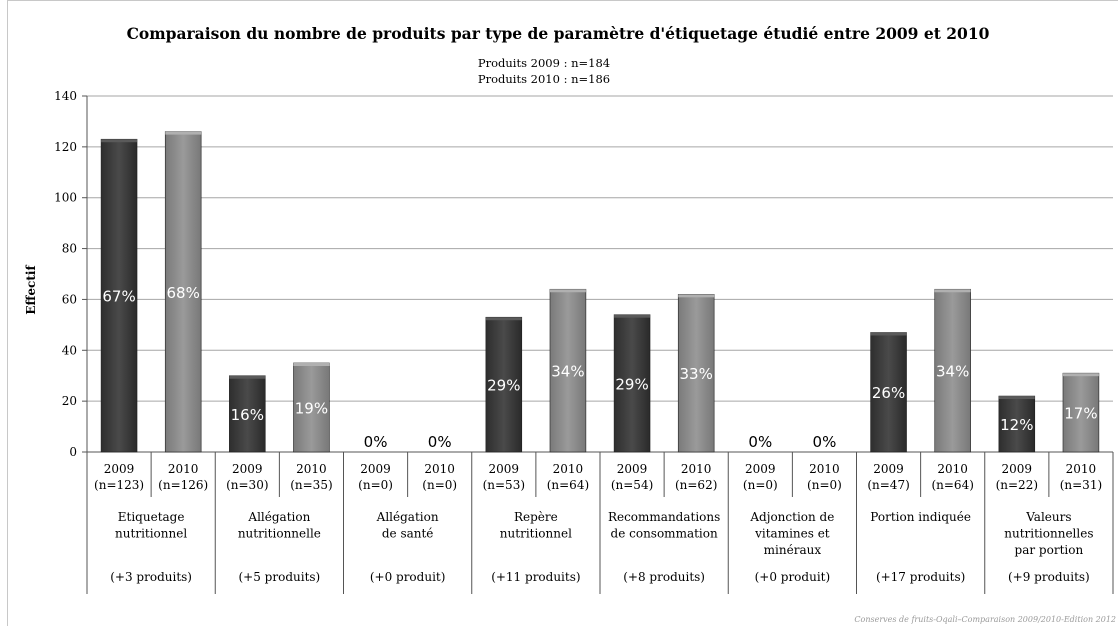 Image resolution: width=1118 pixels, height=626 pixels. I want to click on group-label: nutritionnelles, so click(1048, 534).